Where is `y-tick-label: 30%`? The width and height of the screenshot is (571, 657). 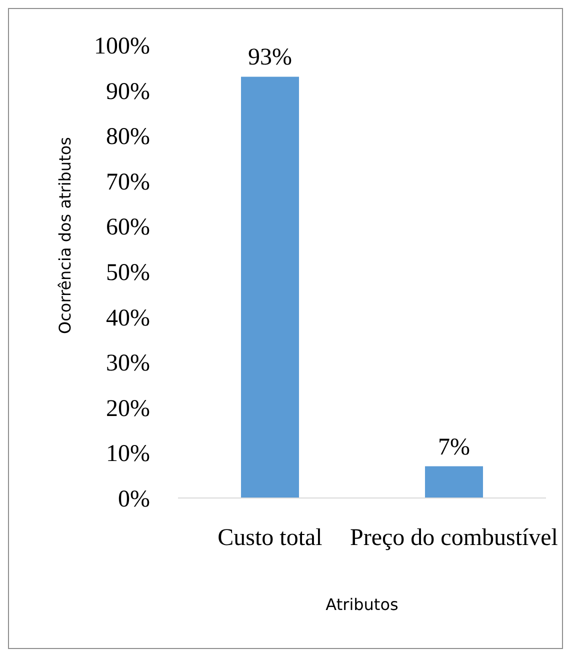
y-tick-label: 30% is located at coordinates (128, 363).